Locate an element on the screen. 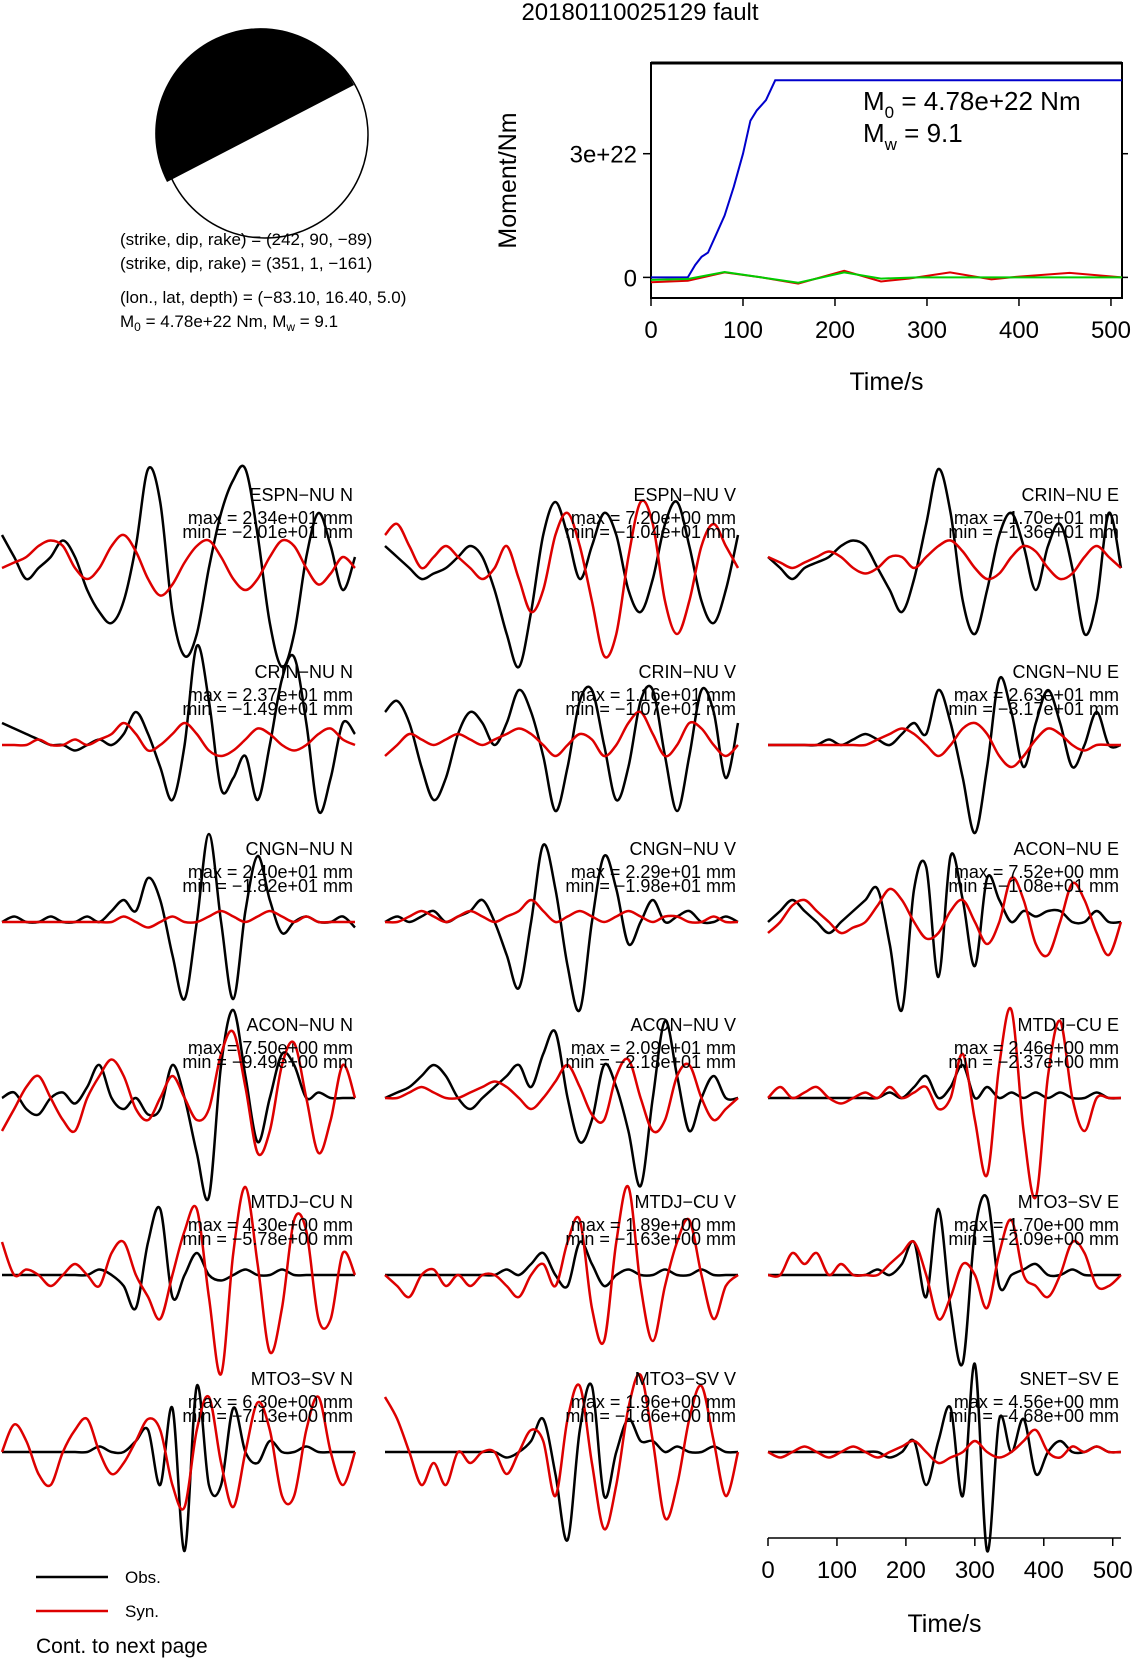 The image size is (1139, 1661). moment-xlabel: Time/s is located at coordinates (886, 382).